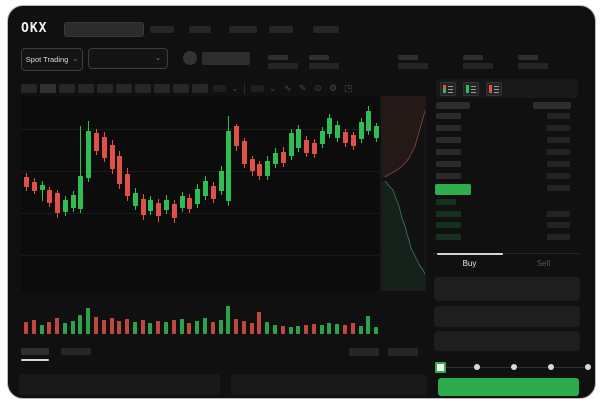 This screenshot has width=603, height=405. What do you see at coordinates (329, 384) in the screenshot?
I see `bottom-panel-right` at bounding box center [329, 384].